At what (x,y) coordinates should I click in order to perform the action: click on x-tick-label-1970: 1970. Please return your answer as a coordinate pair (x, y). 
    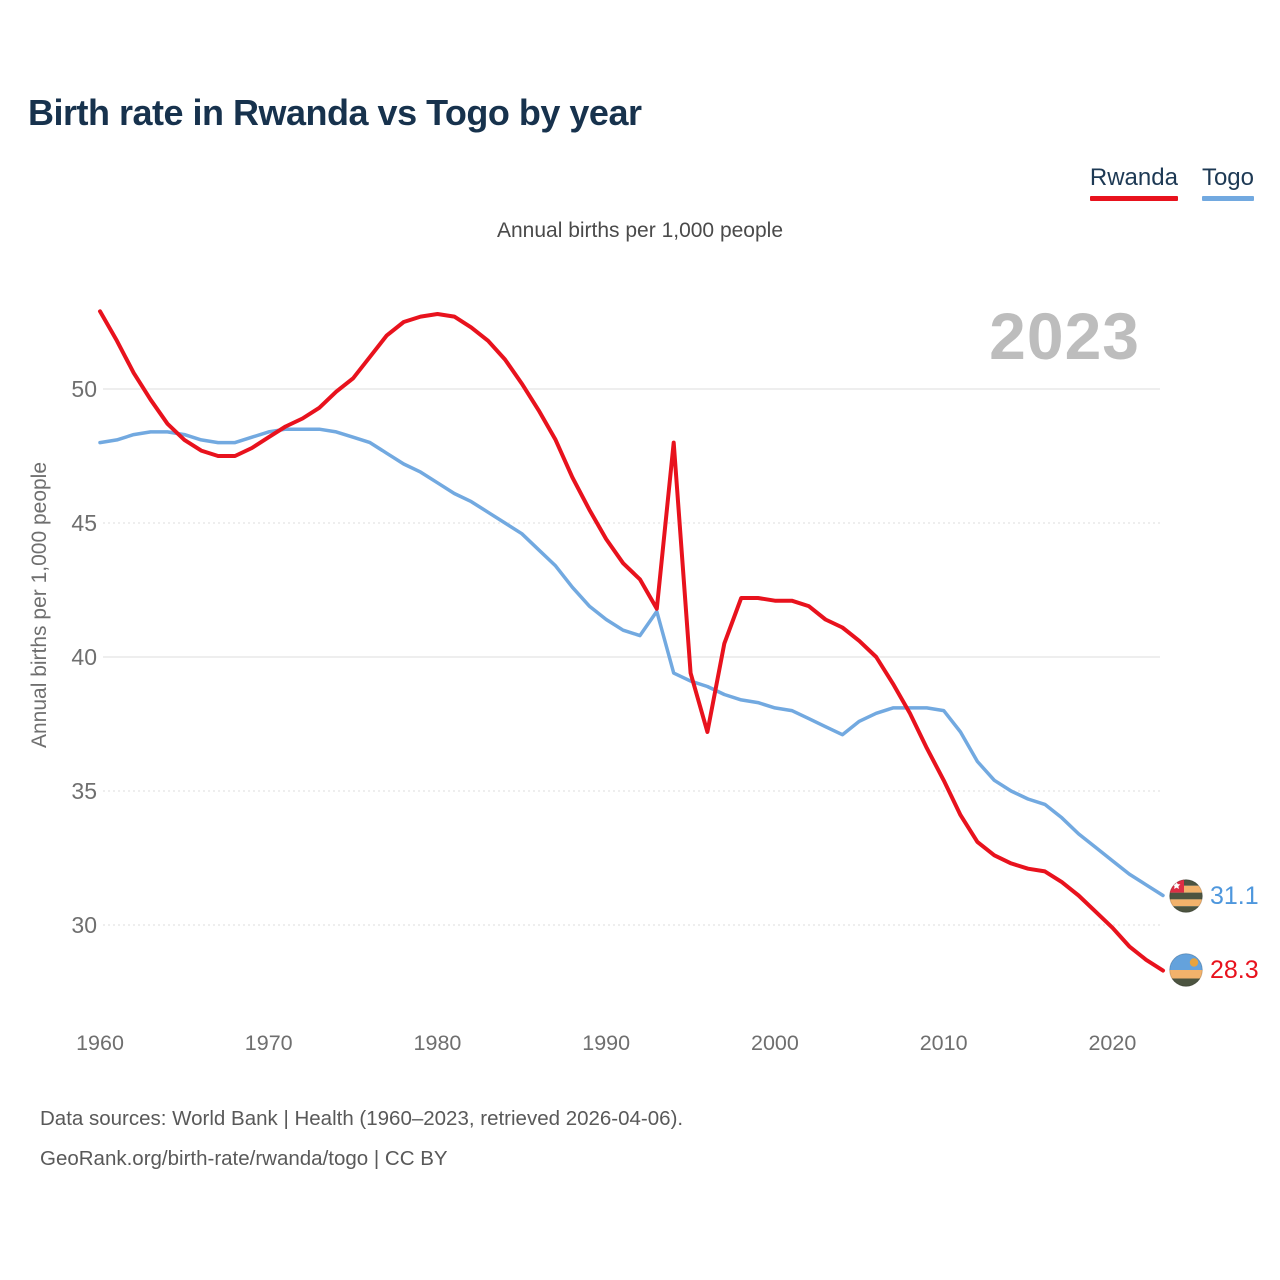
    Looking at the image, I should click on (269, 1043).